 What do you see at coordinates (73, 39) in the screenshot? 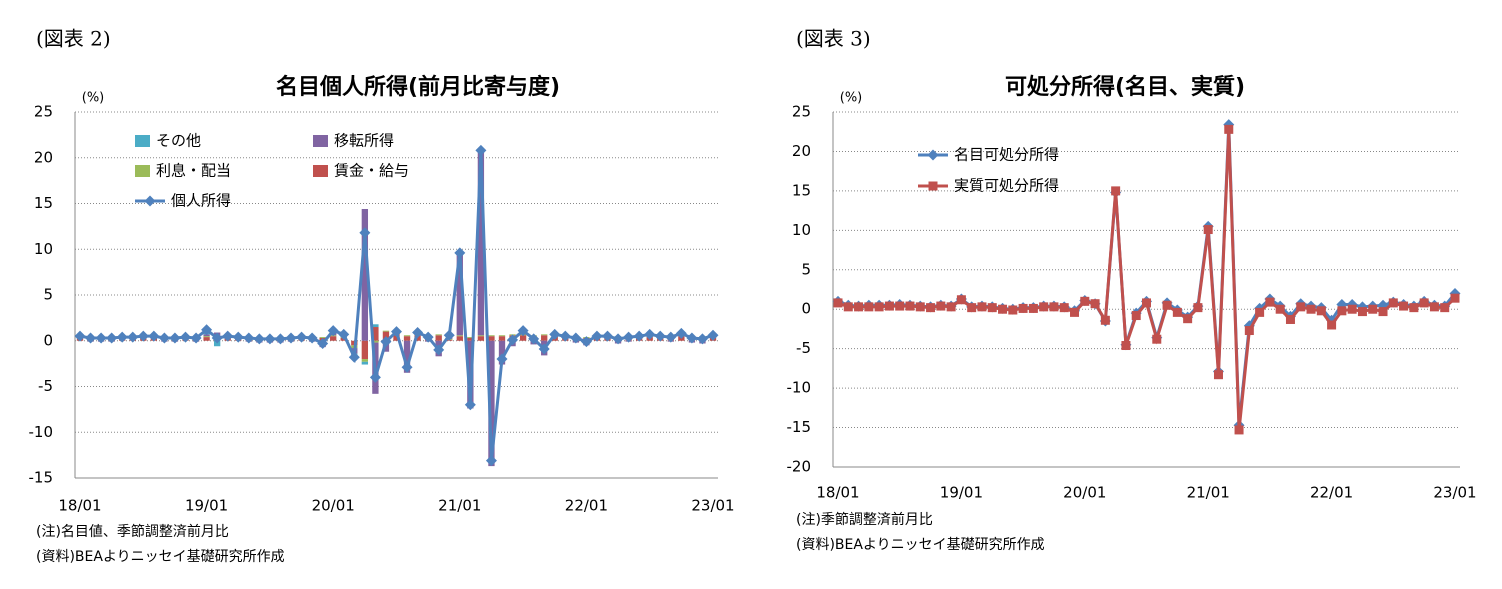
I see `figure-label: (図表 2)` at bounding box center [73, 39].